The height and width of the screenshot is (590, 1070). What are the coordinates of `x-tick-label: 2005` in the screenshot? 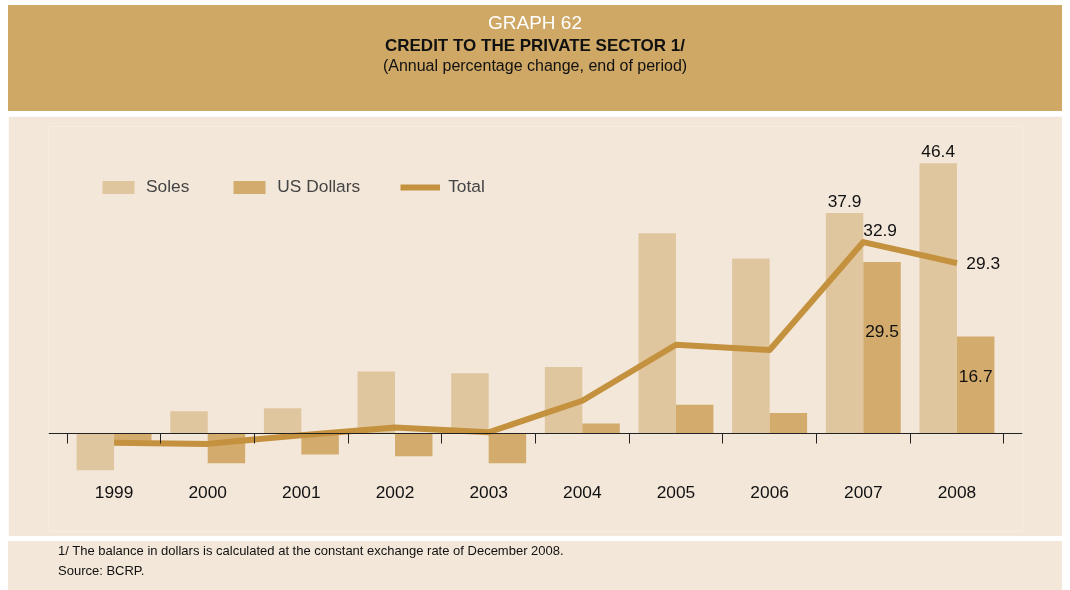 It's located at (676, 491).